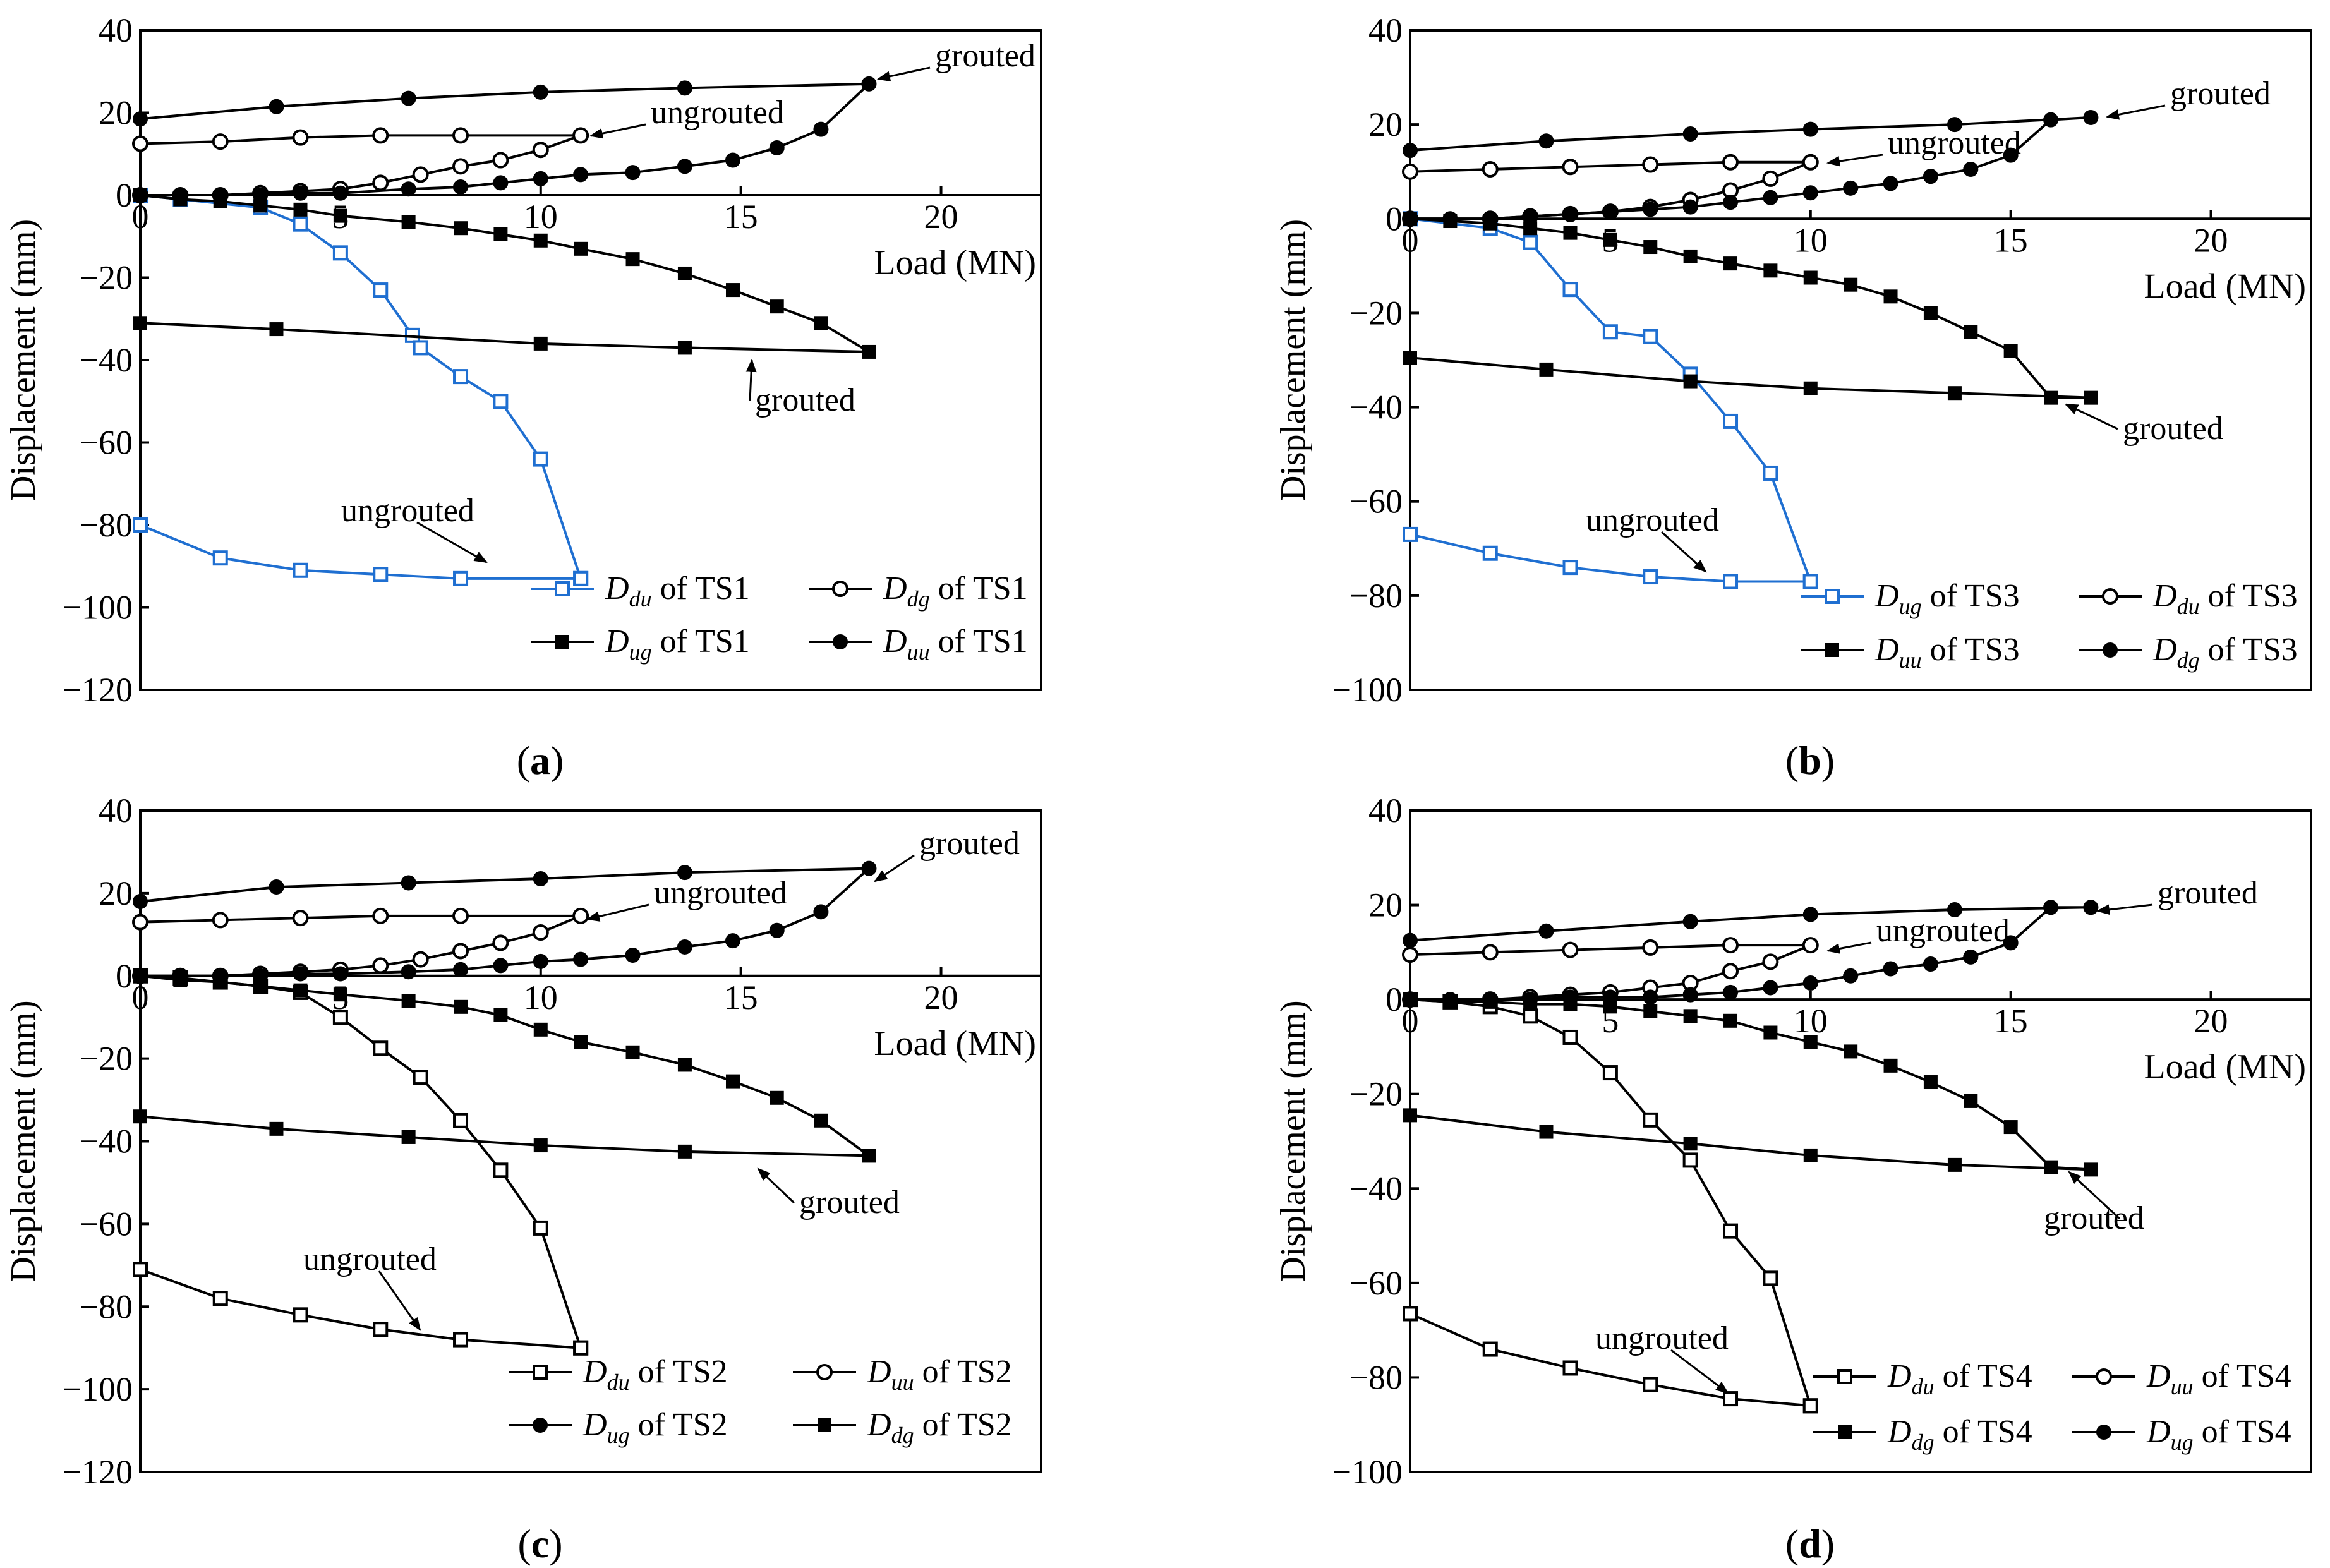  I want to click on x-tick-label: 10, so click(541, 997).